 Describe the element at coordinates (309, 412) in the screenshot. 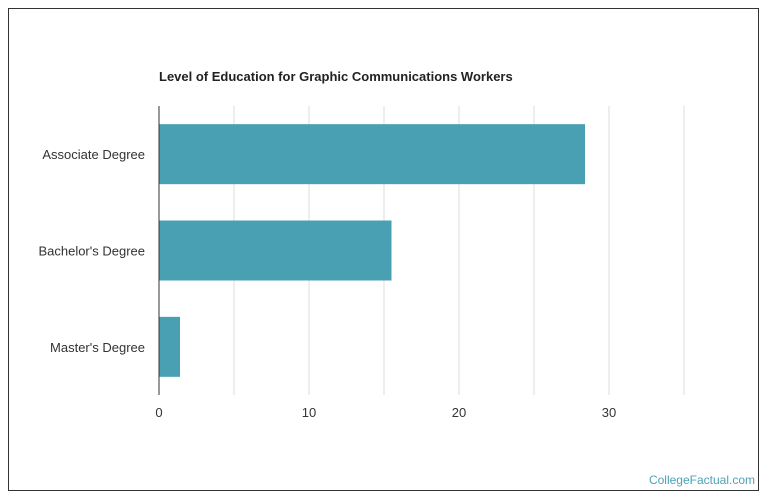

I see `tick-label: 10` at that location.